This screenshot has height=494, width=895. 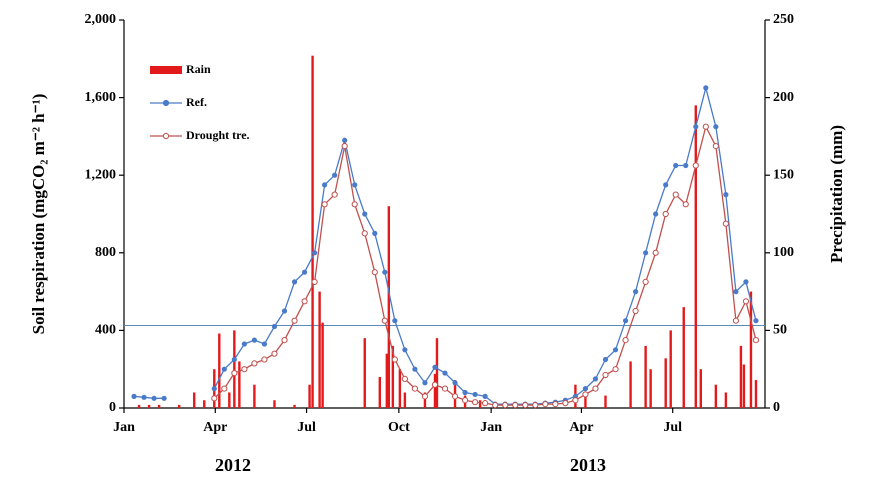 What do you see at coordinates (780, 330) in the screenshot?
I see `y2-tick-label: 50` at bounding box center [780, 330].